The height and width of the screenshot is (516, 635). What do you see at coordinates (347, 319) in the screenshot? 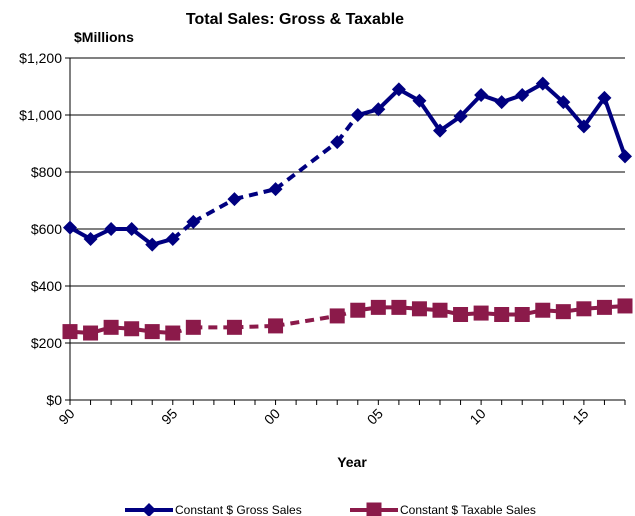
I see `series-taxable-sales` at bounding box center [347, 319].